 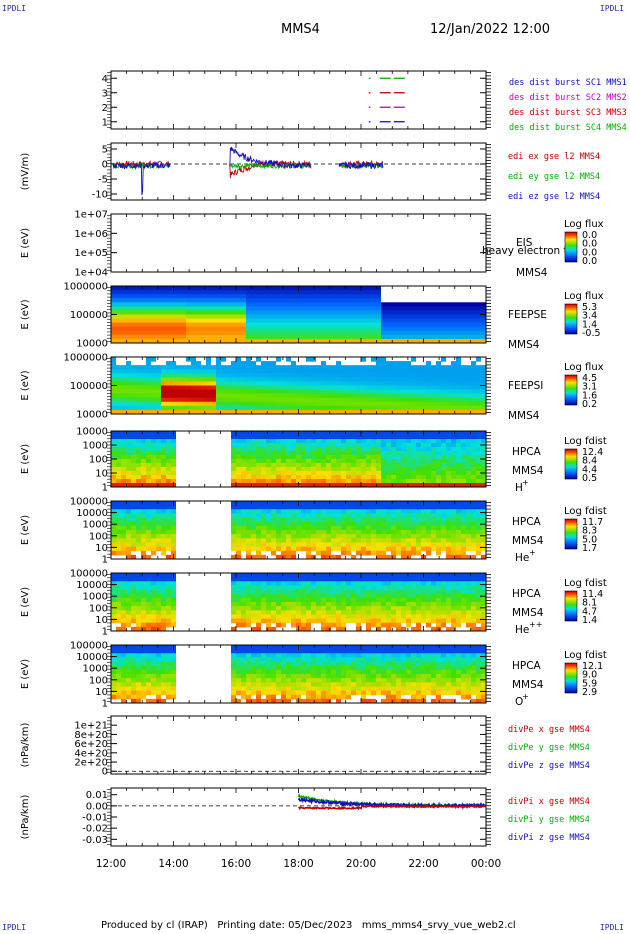 I want to click on panel-frame-eis, so click(x=298, y=243).